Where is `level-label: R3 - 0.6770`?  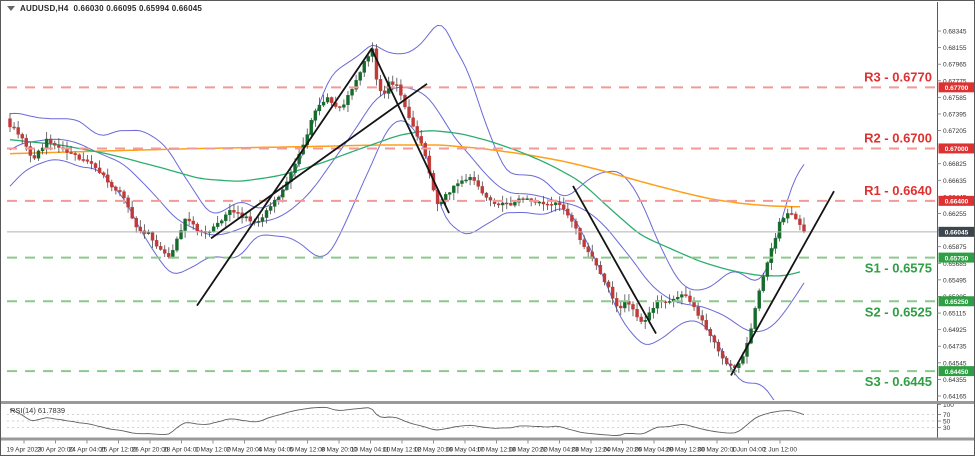 level-label: R3 - 0.6770 is located at coordinates (898, 76).